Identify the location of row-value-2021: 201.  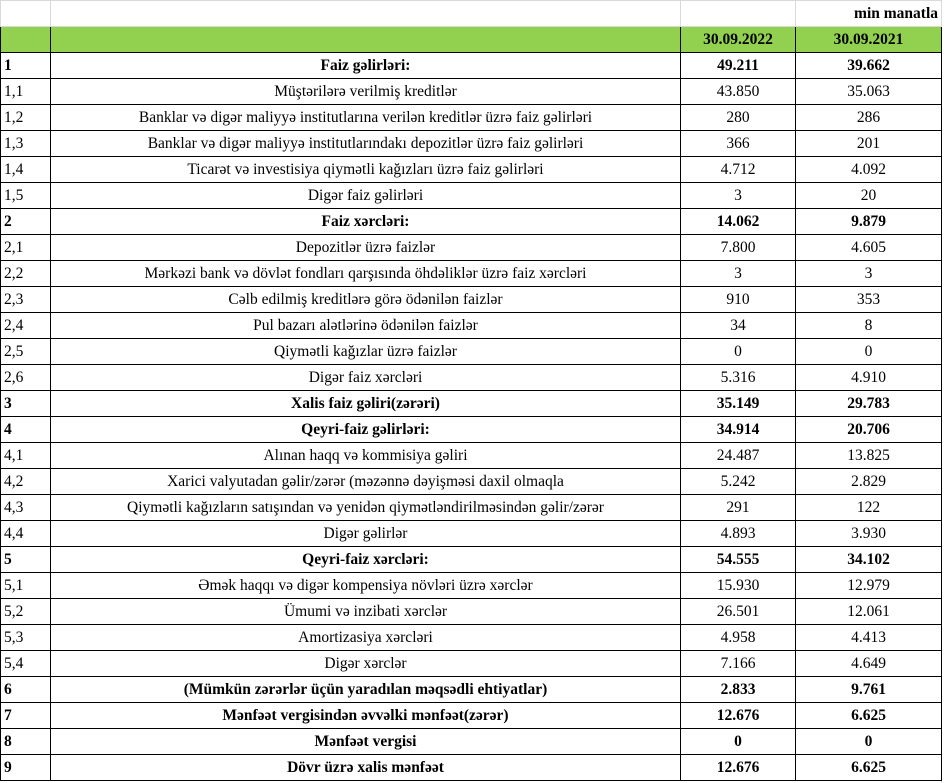
(868, 143).